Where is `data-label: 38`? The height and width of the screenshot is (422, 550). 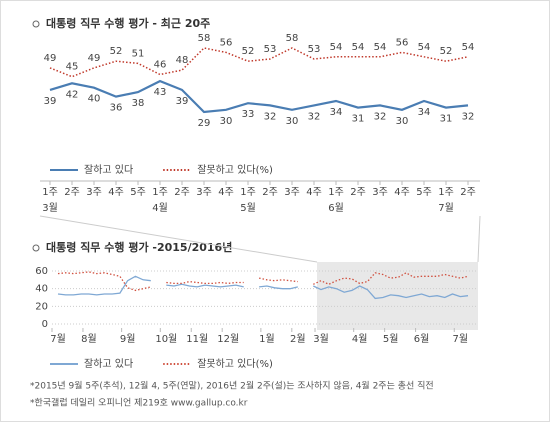
data-label: 38 is located at coordinates (138, 103).